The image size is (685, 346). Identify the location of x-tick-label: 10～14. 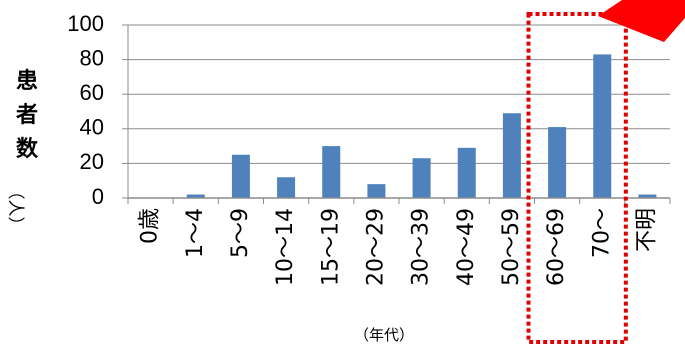
(285, 247).